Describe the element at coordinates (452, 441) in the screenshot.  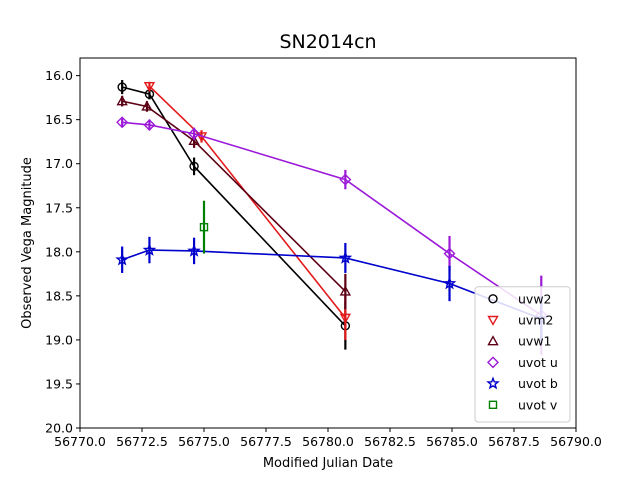
I see `x-tick-label: 56785.0` at that location.